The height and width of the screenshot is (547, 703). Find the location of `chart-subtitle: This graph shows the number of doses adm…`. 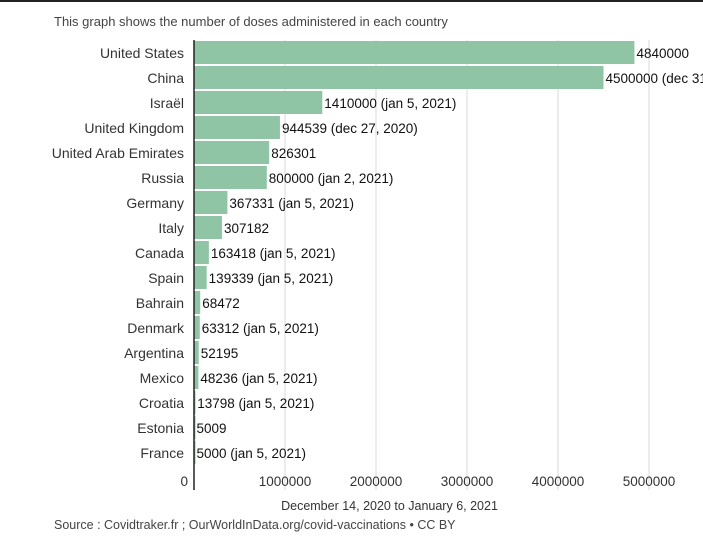

chart-subtitle: This graph shows the number of doses adm… is located at coordinates (251, 21).